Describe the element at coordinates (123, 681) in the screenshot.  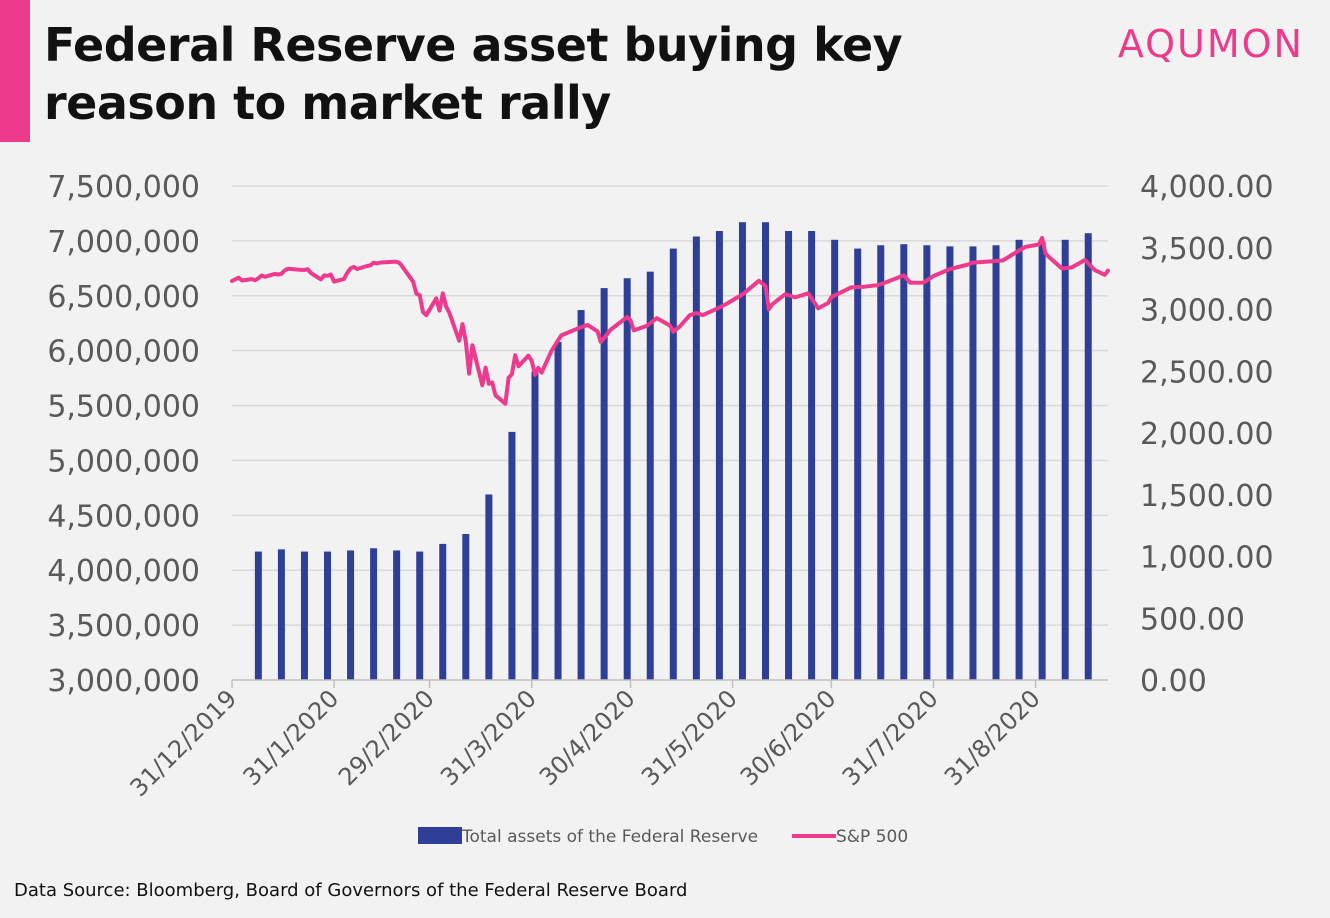
I see `left-tick-label: 3,000,000` at that location.